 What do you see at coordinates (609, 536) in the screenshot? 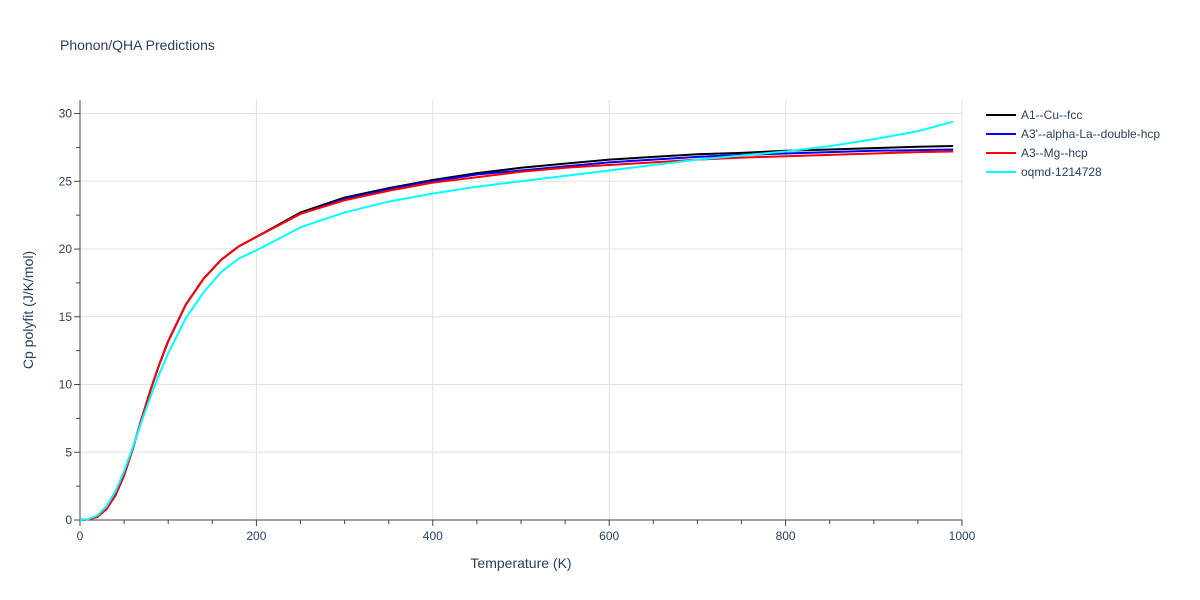
I see `x-tick-label: 600` at bounding box center [609, 536].